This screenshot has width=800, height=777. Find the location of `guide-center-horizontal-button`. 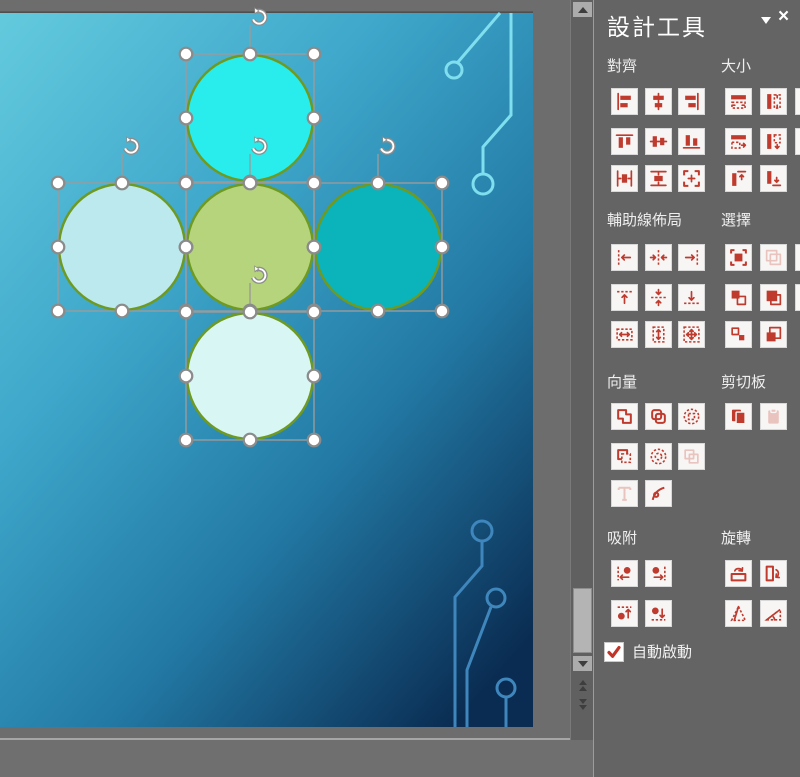

guide-center-horizontal-button is located at coordinates (658, 257).